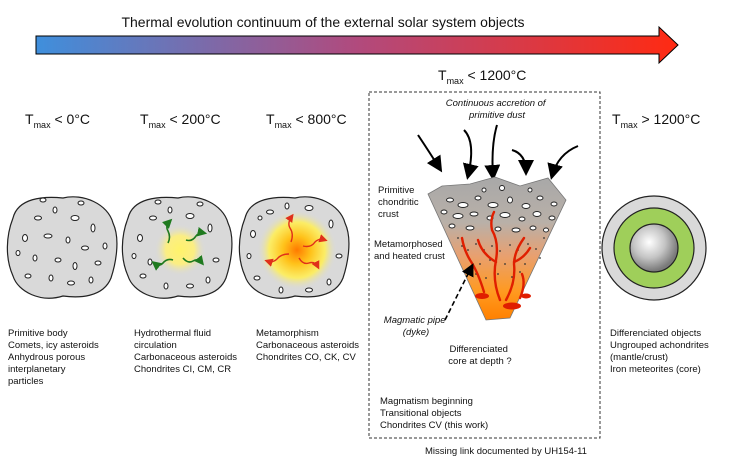 The image size is (733, 460). What do you see at coordinates (57, 120) in the screenshot?
I see `temp-label-stage-1: Tmax < 0°C` at bounding box center [57, 120].